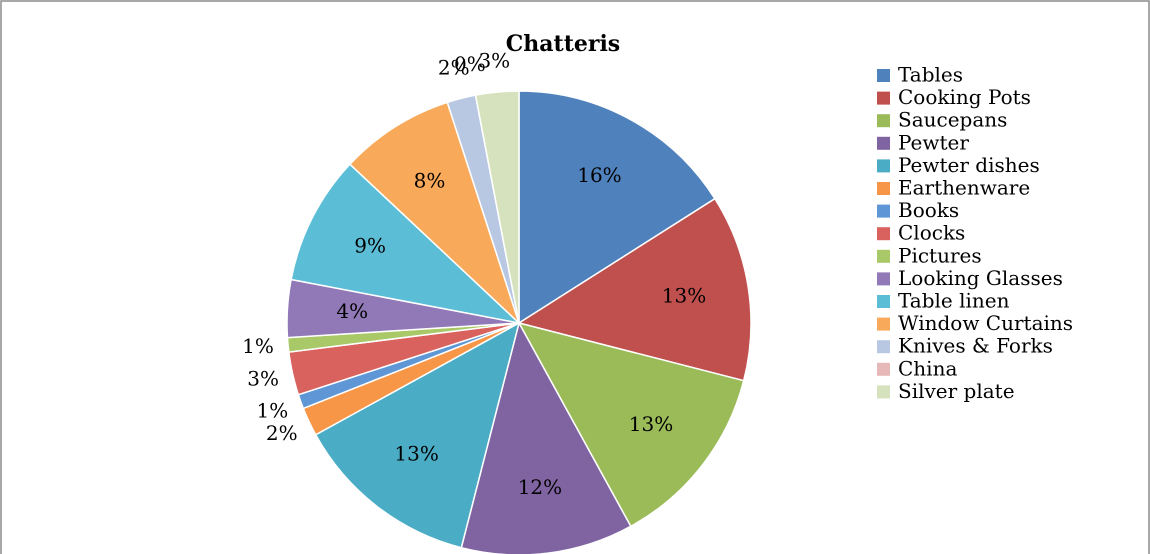 The image size is (1150, 554). What do you see at coordinates (940, 255) in the screenshot?
I see `legend-label: Pictures` at bounding box center [940, 255].